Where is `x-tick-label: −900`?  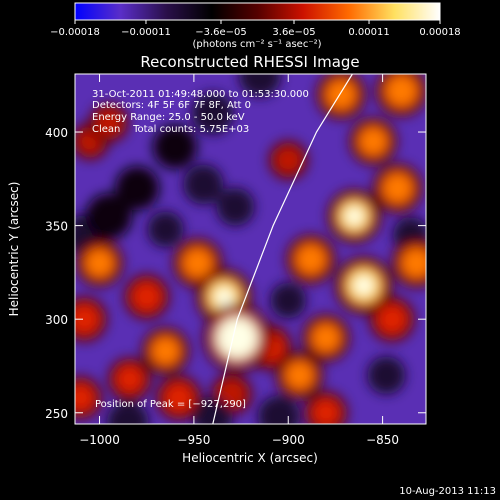 x-tick-label: −900 is located at coordinates (288, 440).